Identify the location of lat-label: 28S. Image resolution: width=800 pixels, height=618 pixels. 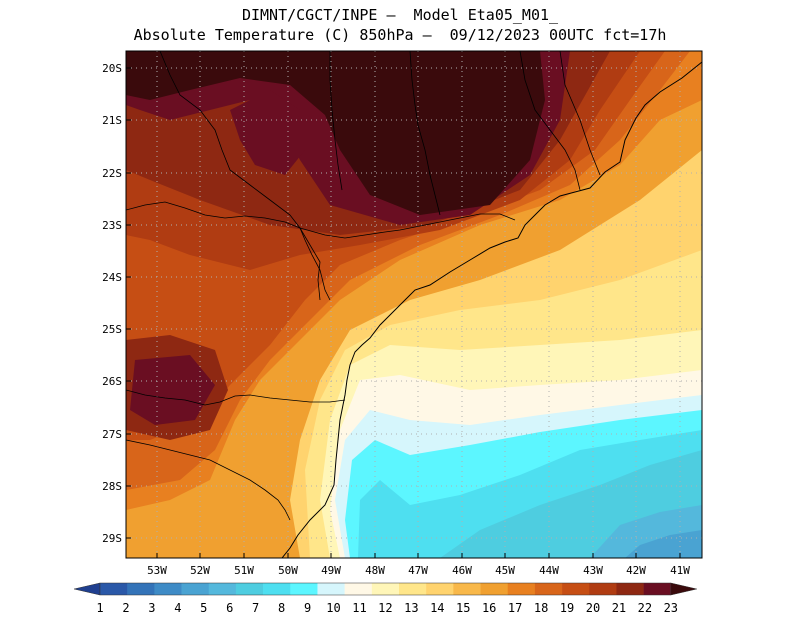
(112, 486).